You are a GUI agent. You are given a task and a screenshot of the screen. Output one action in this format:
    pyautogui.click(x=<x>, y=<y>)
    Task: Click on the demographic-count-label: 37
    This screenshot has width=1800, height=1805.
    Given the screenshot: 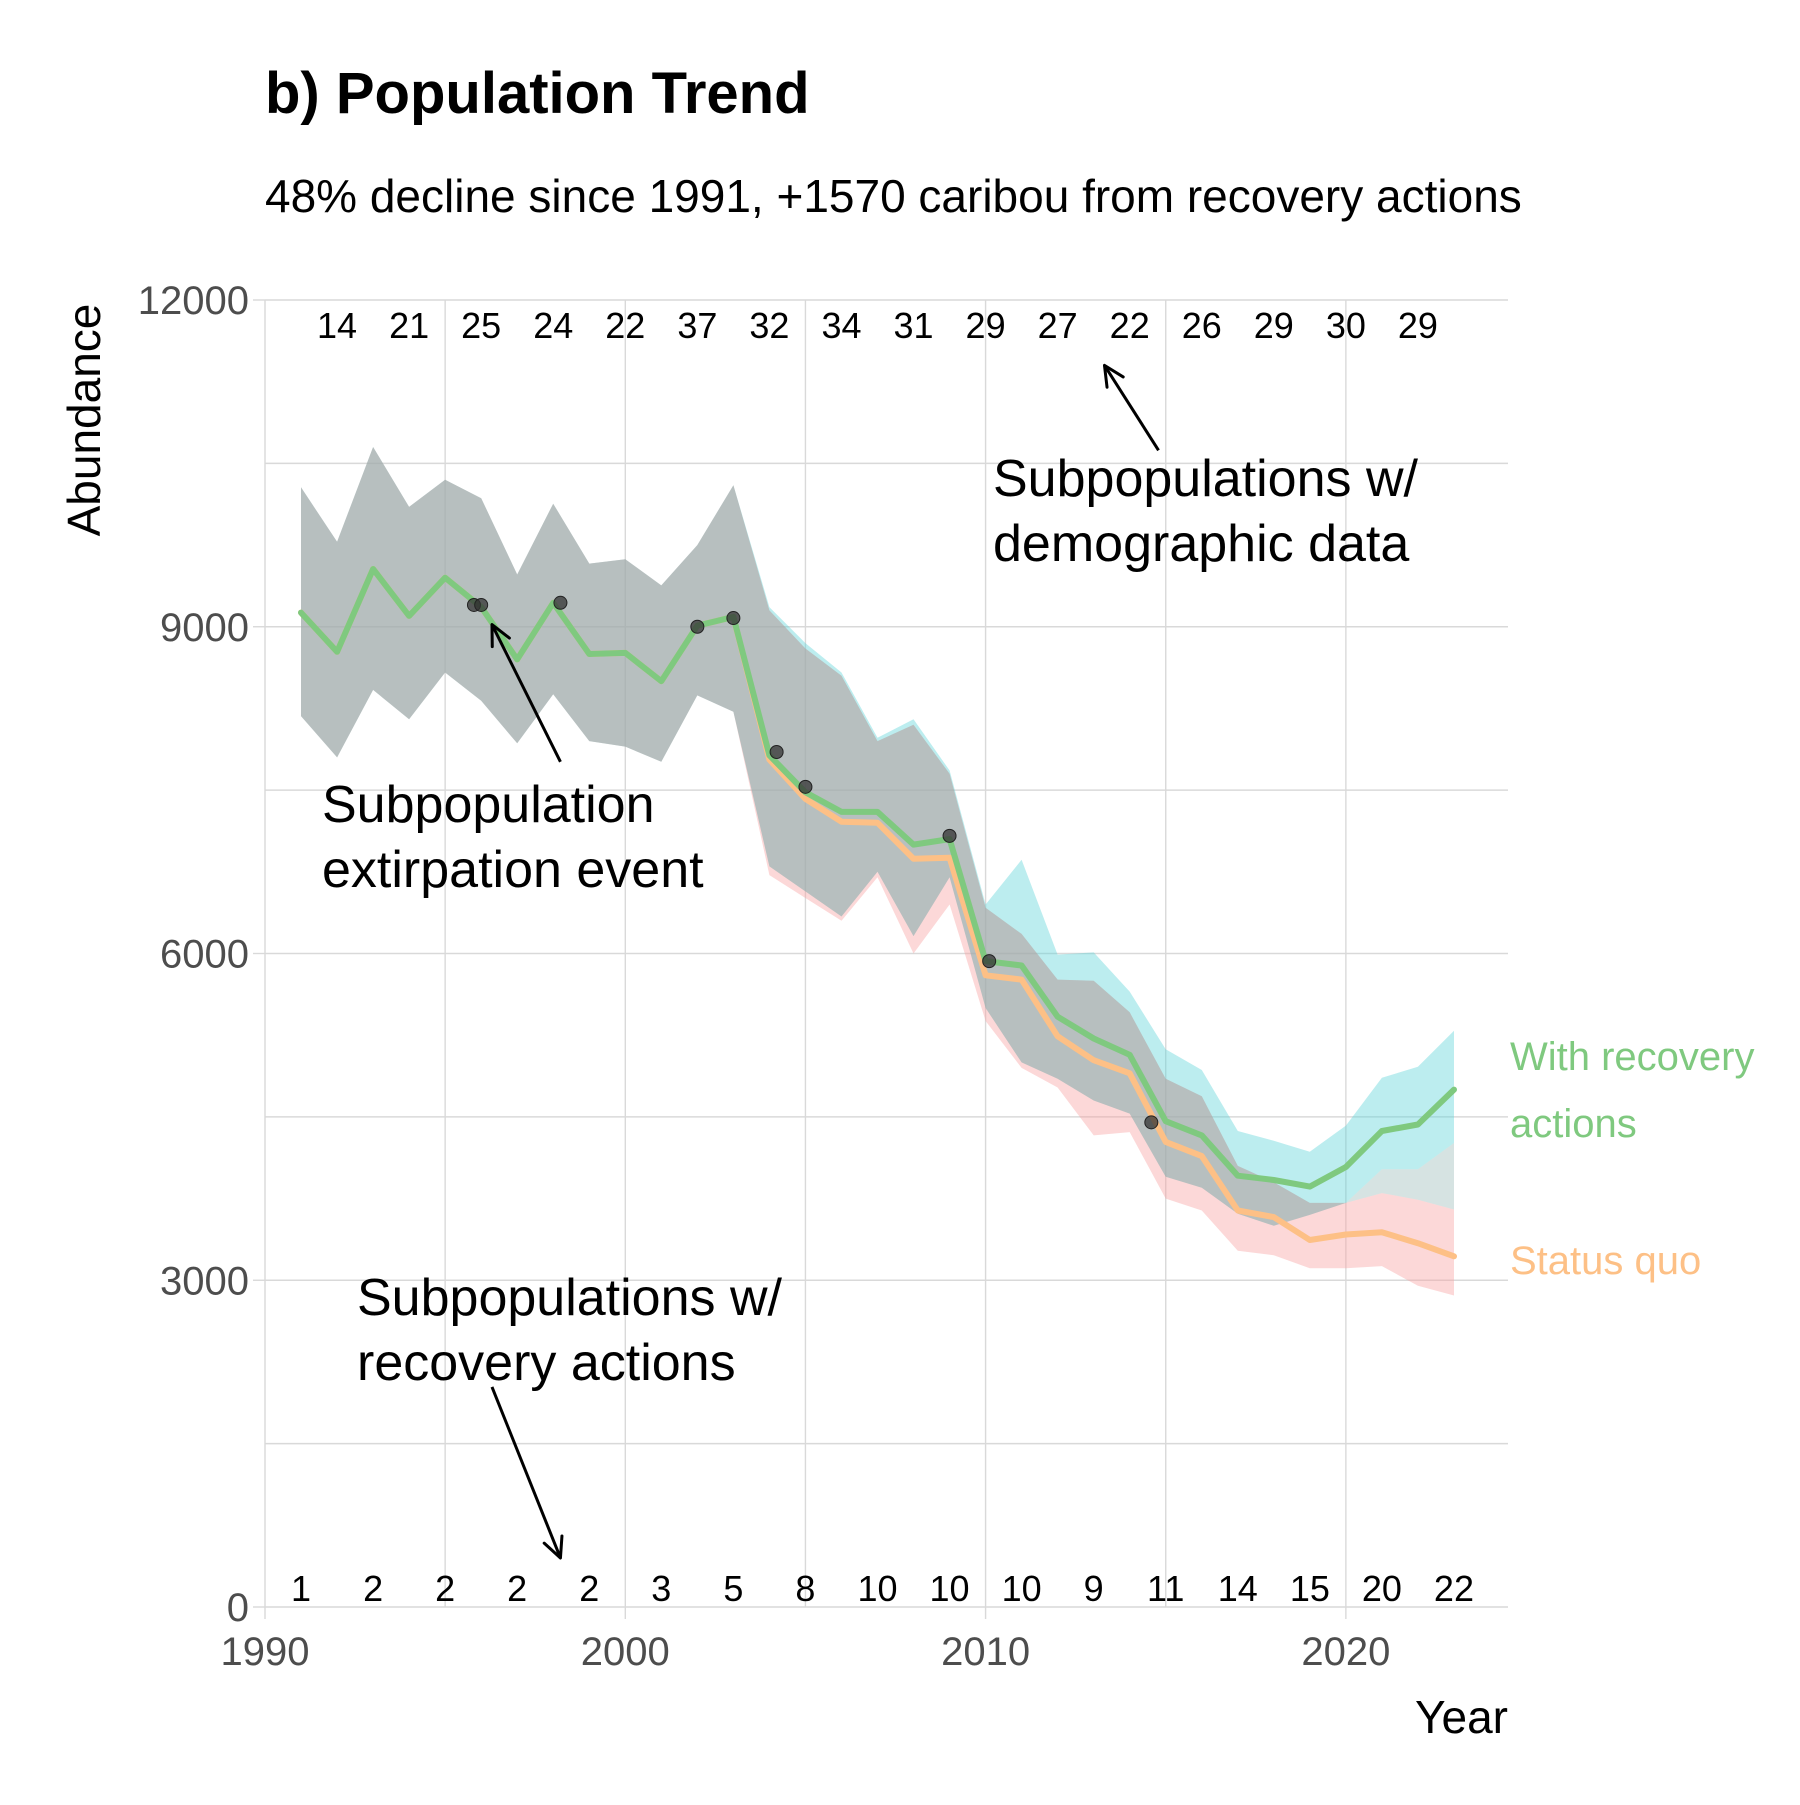 What is the action you would take?
    pyautogui.click(x=697, y=325)
    